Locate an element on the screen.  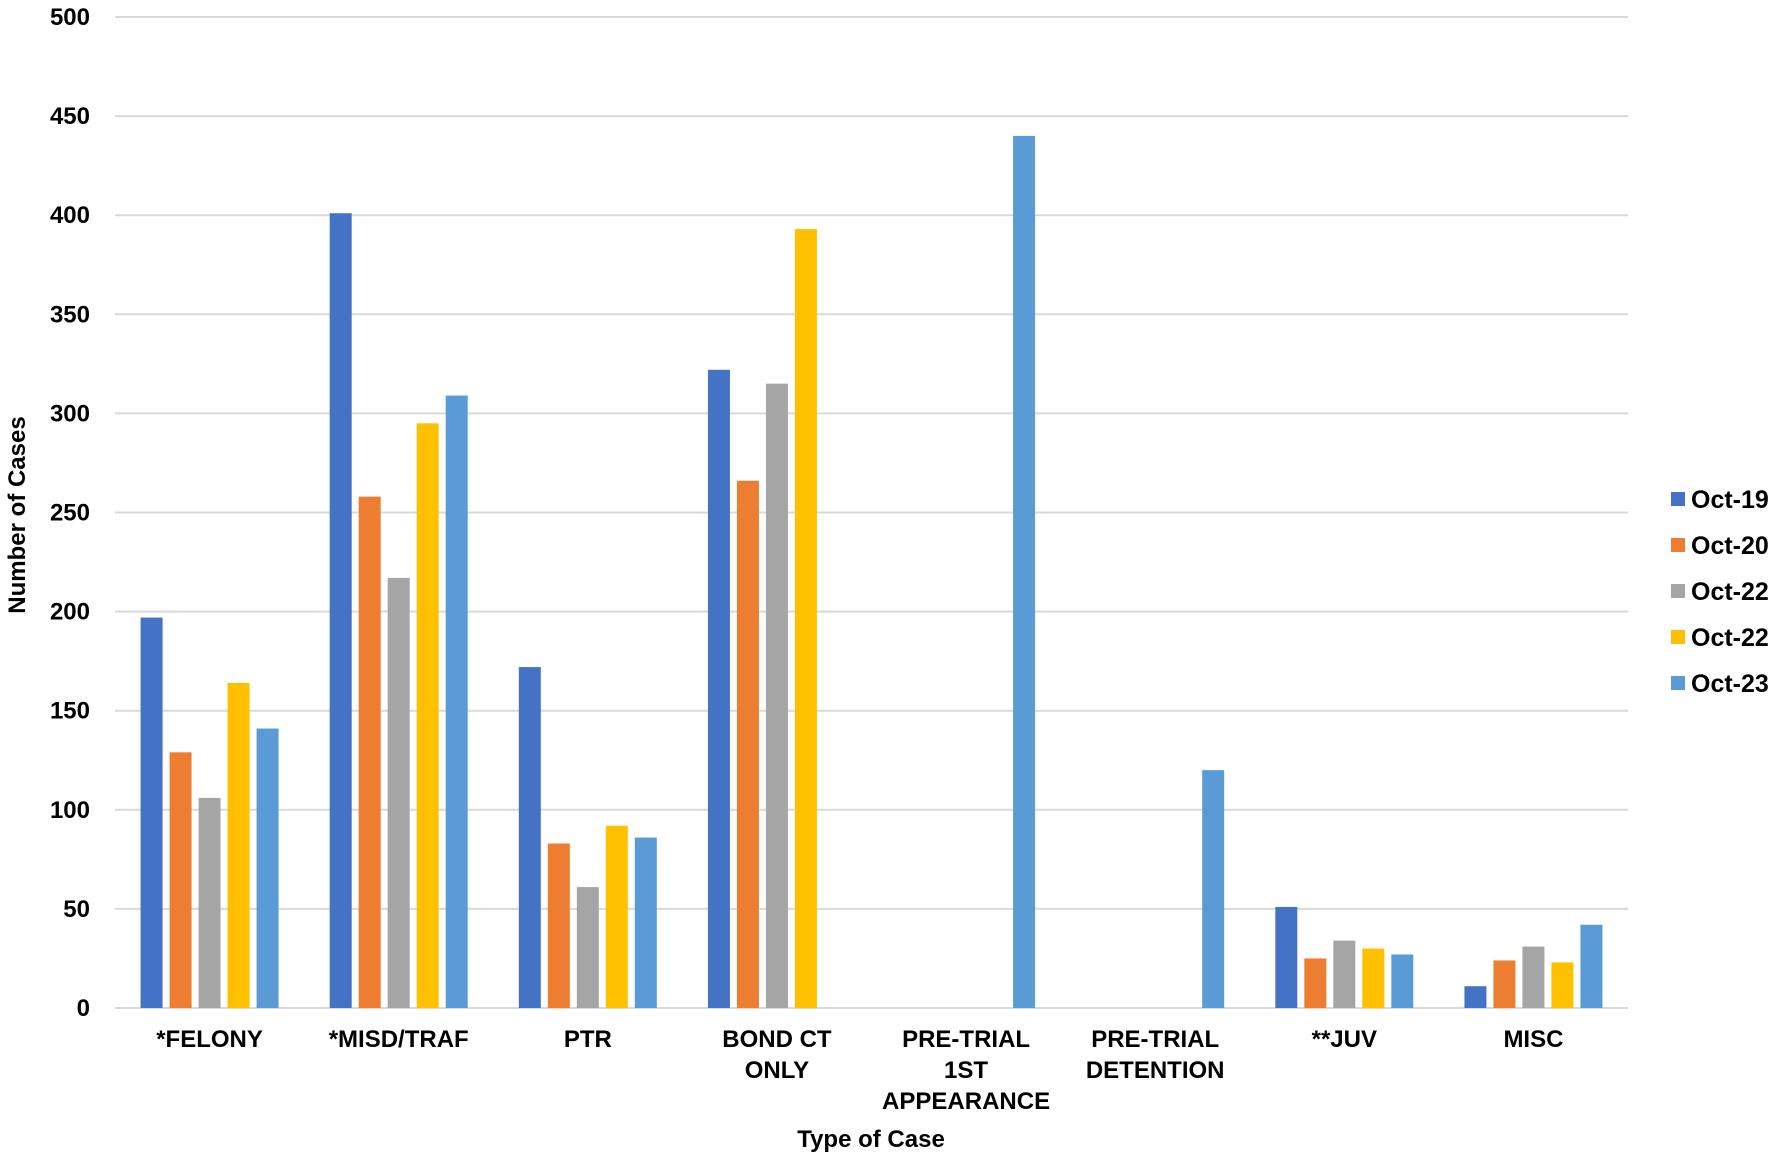
x-category-label: MISC is located at coordinates (1533, 1039).